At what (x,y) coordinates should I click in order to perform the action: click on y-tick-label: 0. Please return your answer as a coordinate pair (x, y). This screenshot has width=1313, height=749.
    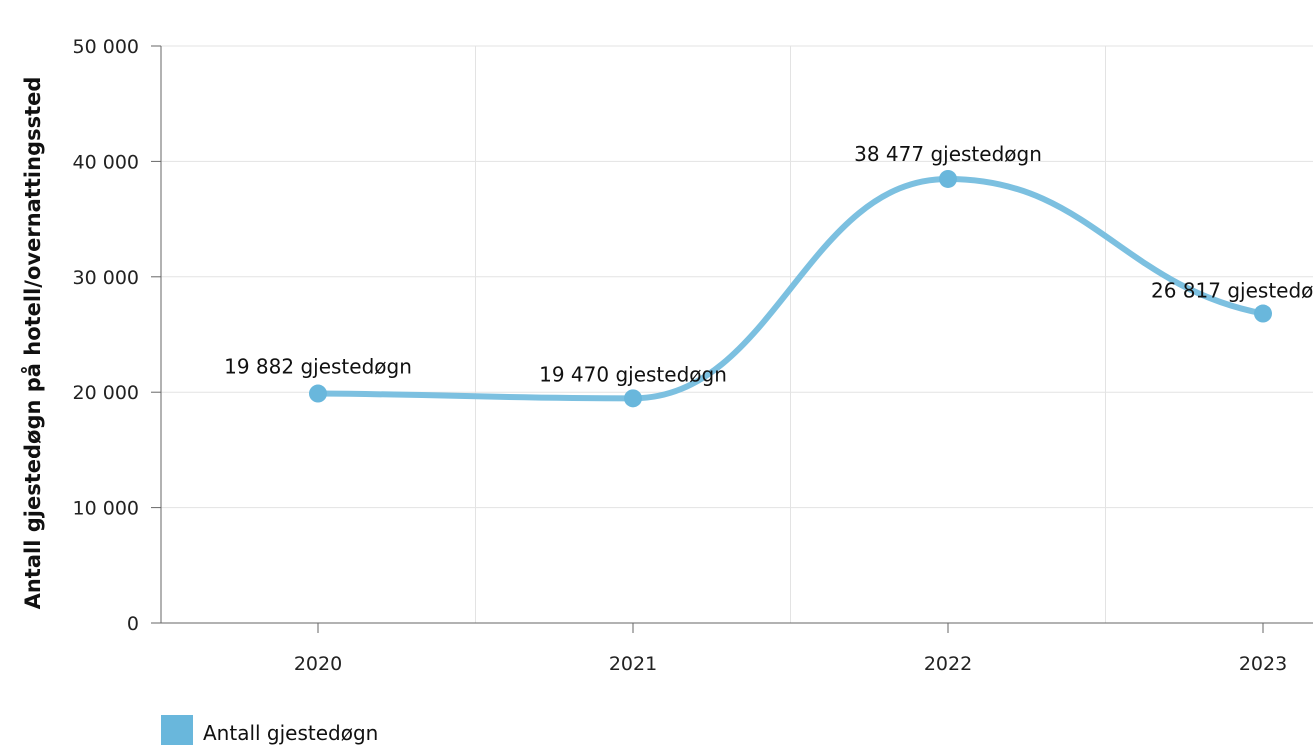
    Looking at the image, I should click on (133, 624).